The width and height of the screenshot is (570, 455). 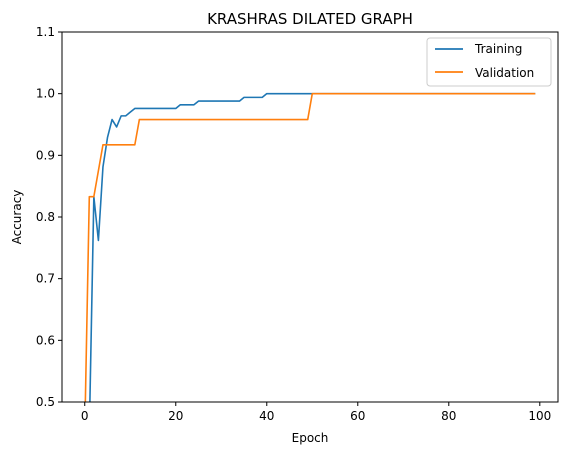 I want to click on x-tick-label: 20, so click(x=175, y=416).